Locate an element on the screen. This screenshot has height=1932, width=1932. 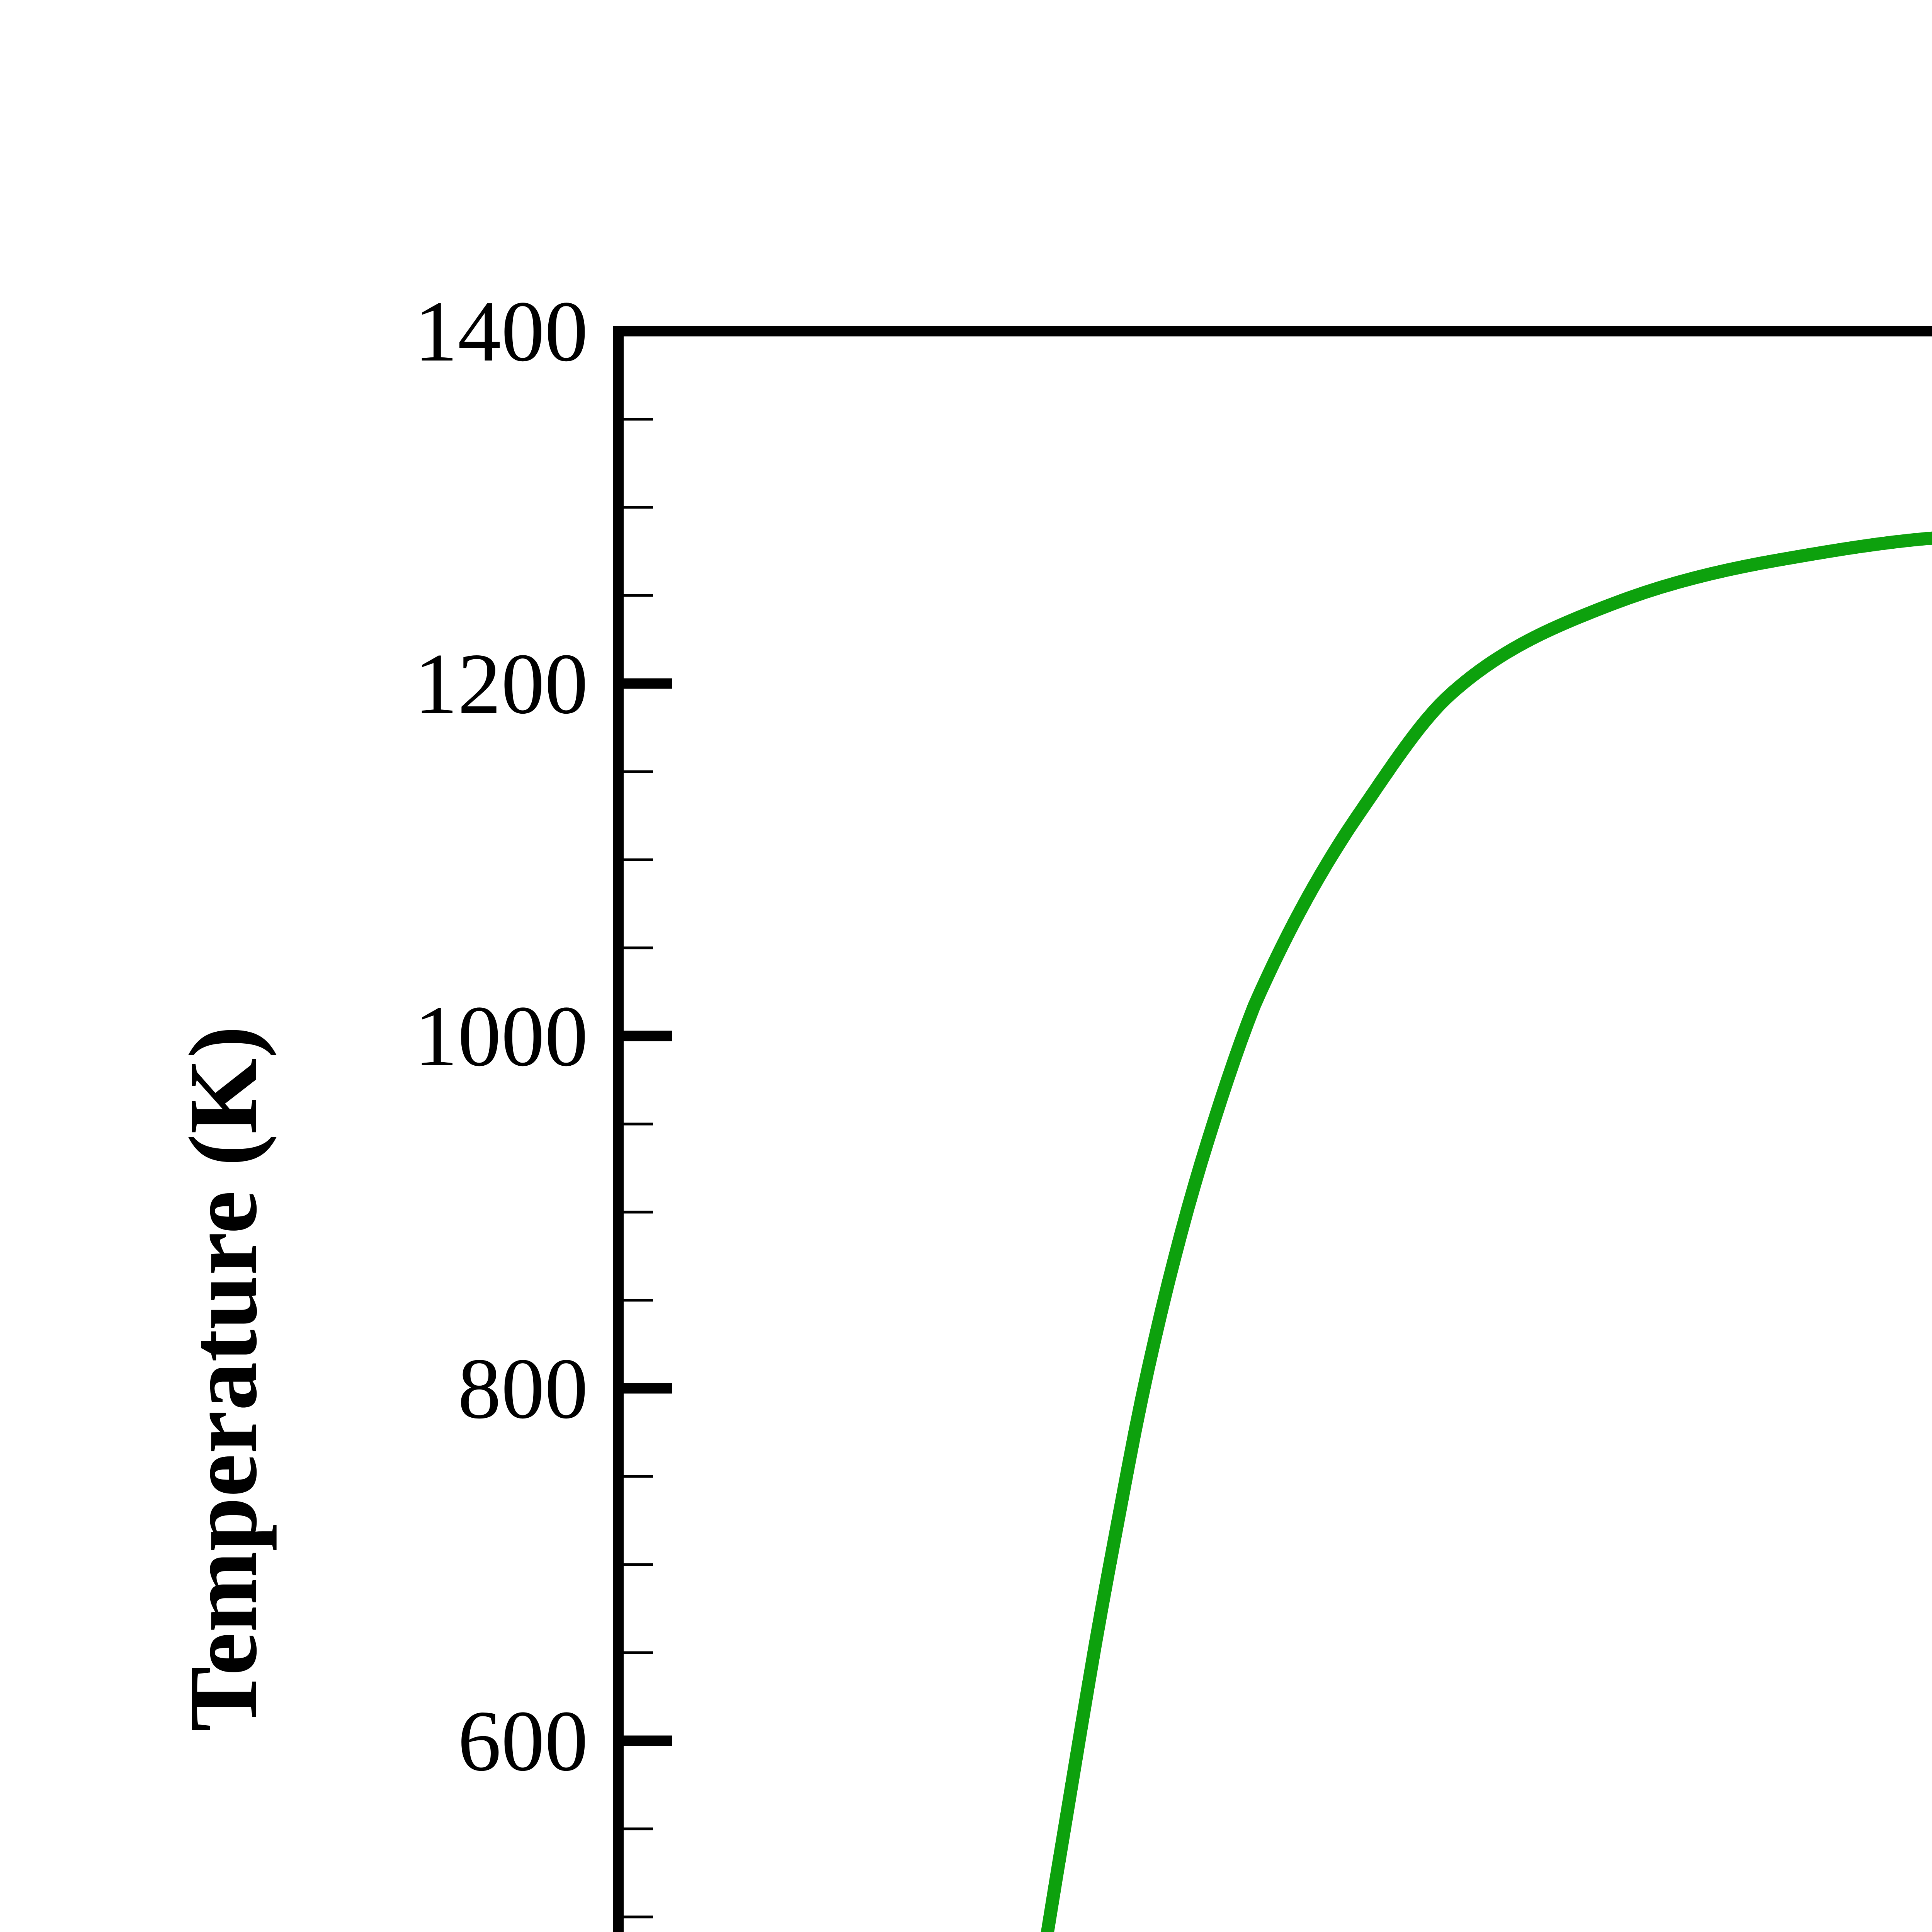
svg-text: 1400 is located at coordinates (501, 331).